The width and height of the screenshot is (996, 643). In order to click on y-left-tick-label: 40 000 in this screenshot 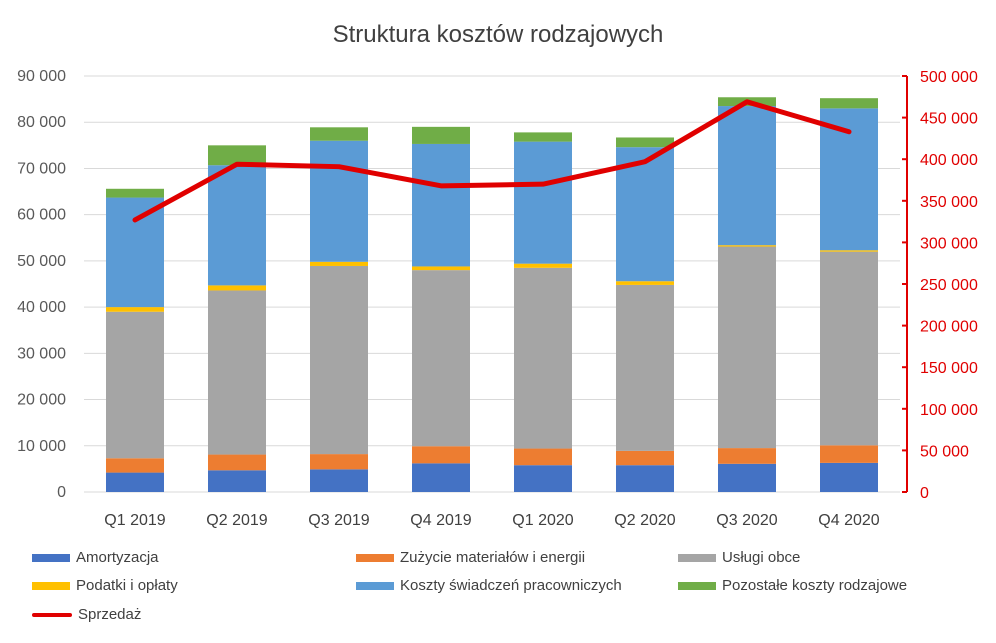, I will do `click(41, 307)`.